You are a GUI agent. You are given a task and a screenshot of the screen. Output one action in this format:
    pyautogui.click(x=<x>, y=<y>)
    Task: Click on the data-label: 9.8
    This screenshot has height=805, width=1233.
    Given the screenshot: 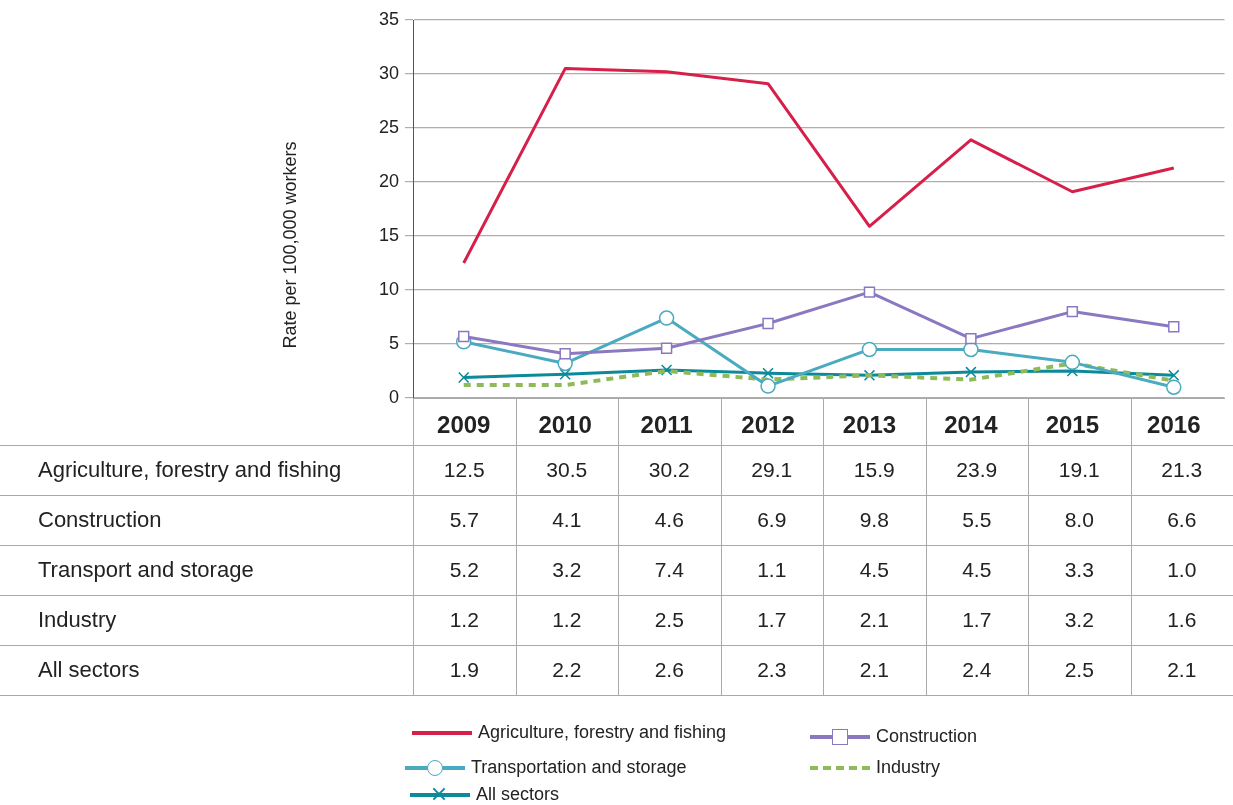 What is the action you would take?
    pyautogui.click(x=874, y=520)
    